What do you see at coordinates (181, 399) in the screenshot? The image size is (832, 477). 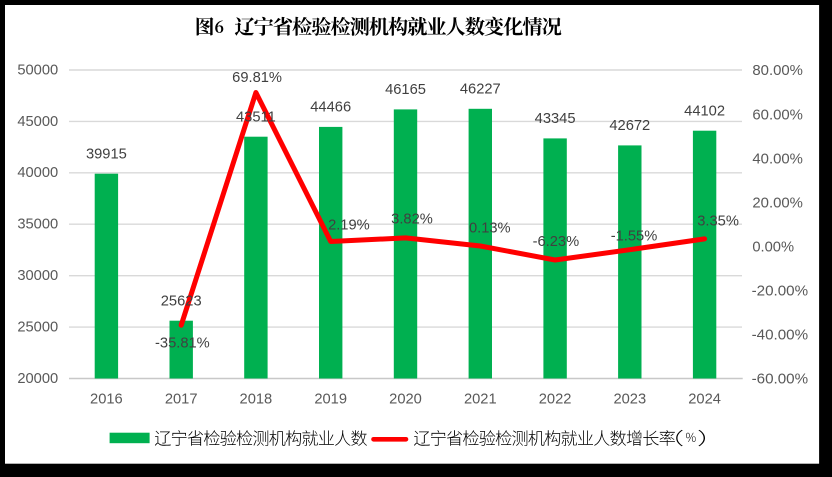 I see `svg-text: 2017` at bounding box center [181, 399].